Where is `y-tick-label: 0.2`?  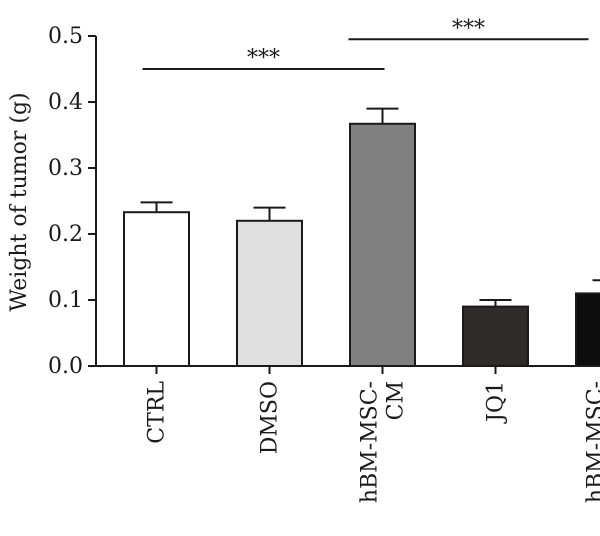
y-tick-label: 0.2 is located at coordinates (65, 234).